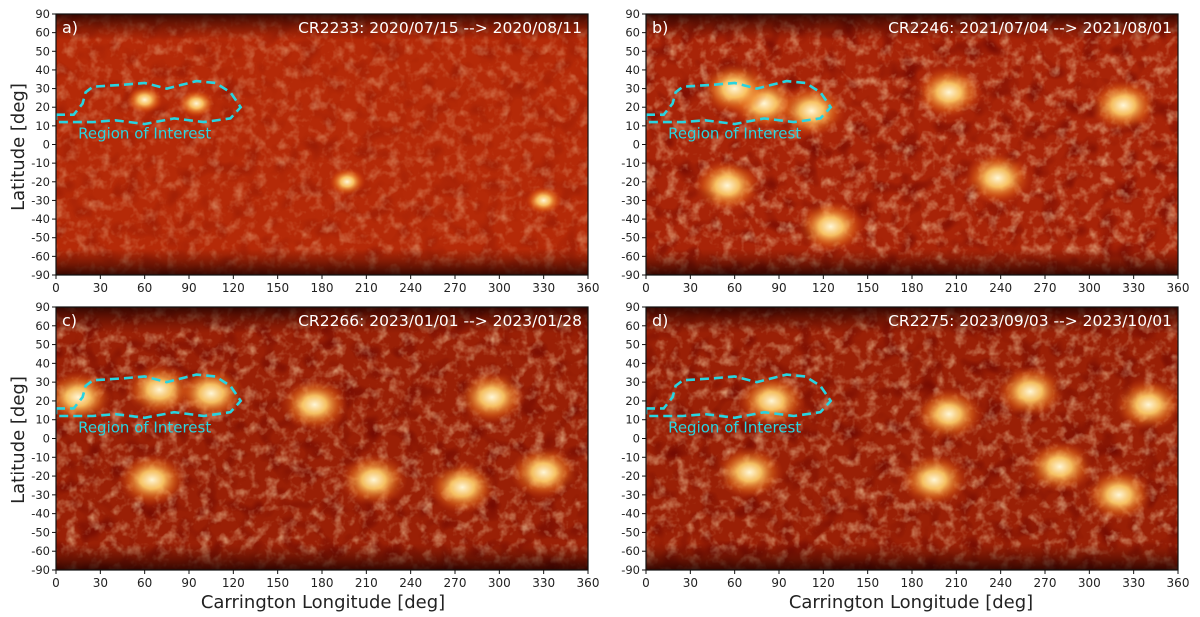 Image resolution: width=1200 pixels, height=617 pixels. Describe the element at coordinates (18, 147) in the screenshot. I see `y-axis-label-top: Latitude [deg]` at that location.